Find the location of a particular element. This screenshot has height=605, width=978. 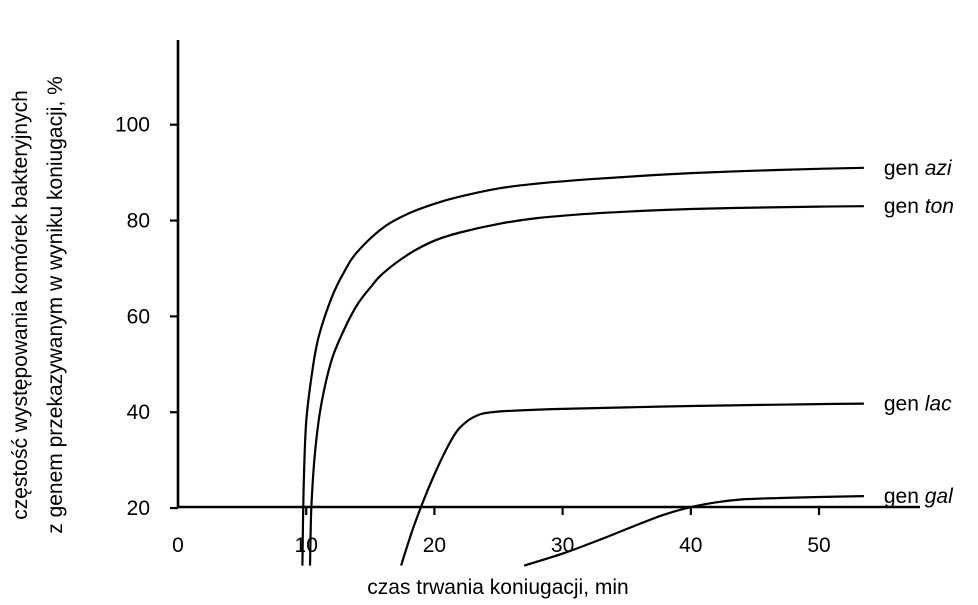

series-label-gene: azi is located at coordinates (939, 168).